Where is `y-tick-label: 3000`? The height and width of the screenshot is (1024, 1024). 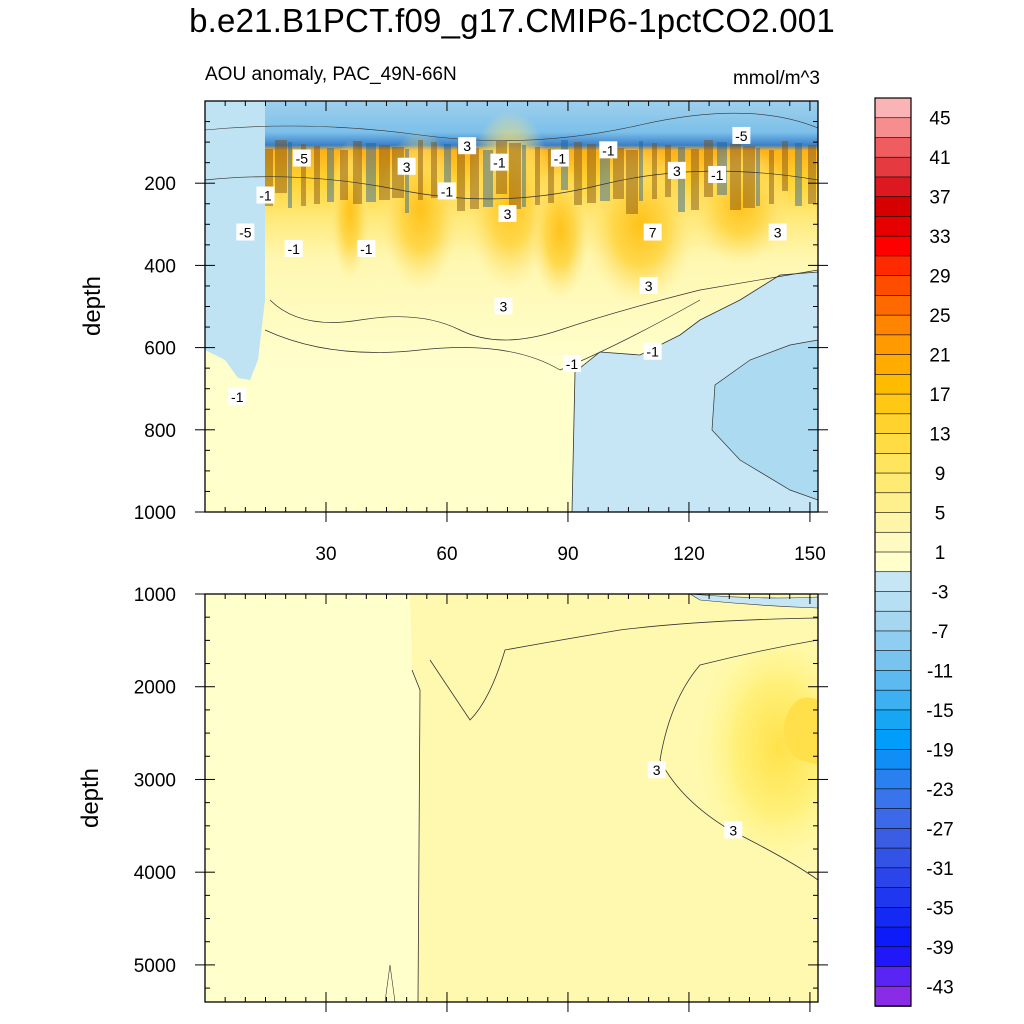
y-tick-label: 3000 is located at coordinates (155, 780).